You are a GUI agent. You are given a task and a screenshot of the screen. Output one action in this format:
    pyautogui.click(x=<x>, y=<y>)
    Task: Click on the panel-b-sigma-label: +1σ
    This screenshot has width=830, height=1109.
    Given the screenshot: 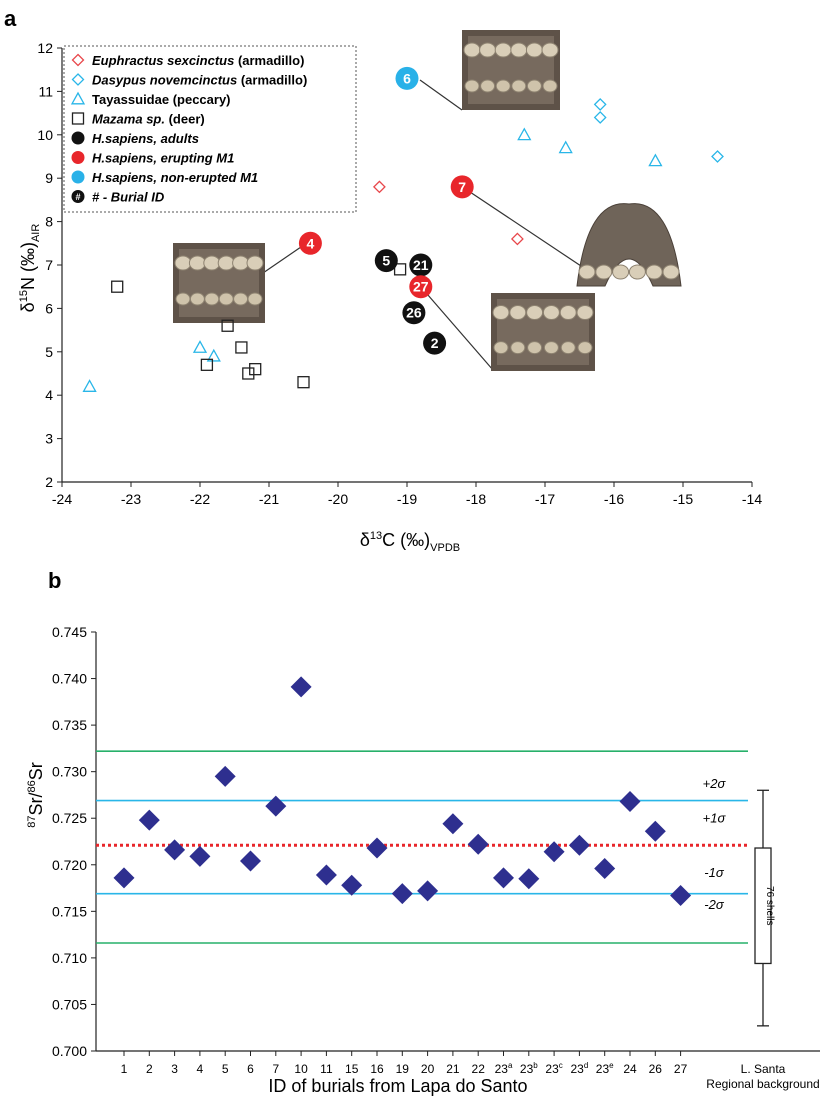 What is the action you would take?
    pyautogui.click(x=715, y=817)
    